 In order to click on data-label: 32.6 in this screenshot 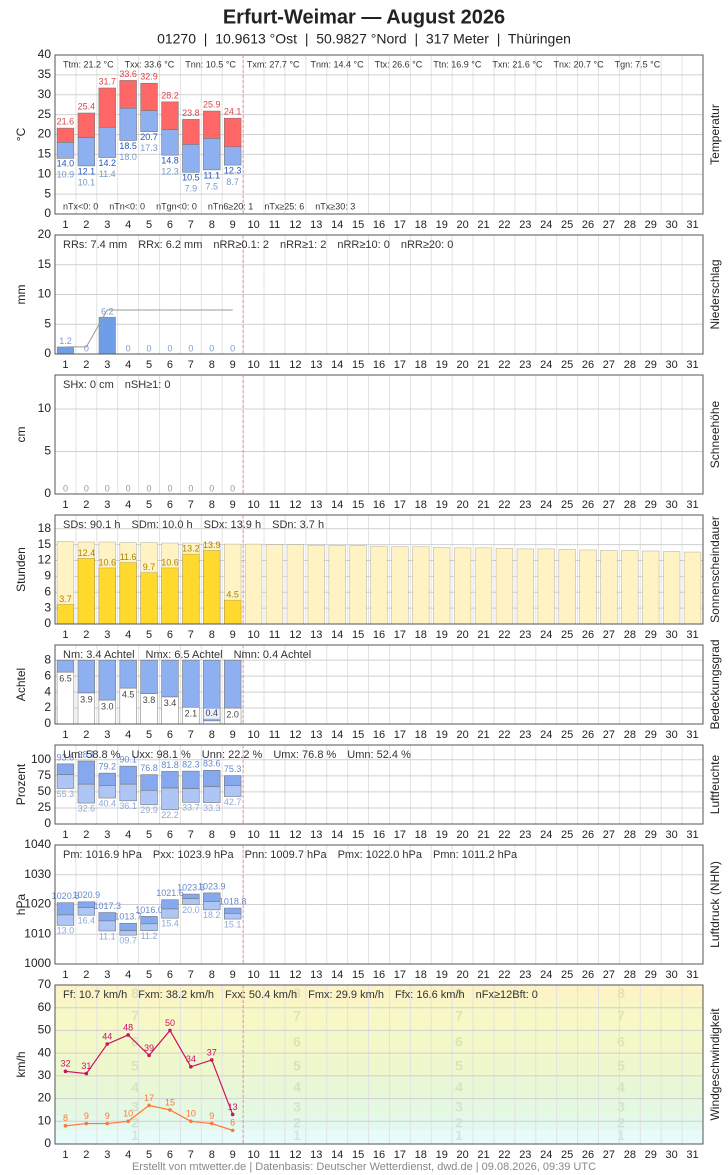, I will do `click(87, 808)`.